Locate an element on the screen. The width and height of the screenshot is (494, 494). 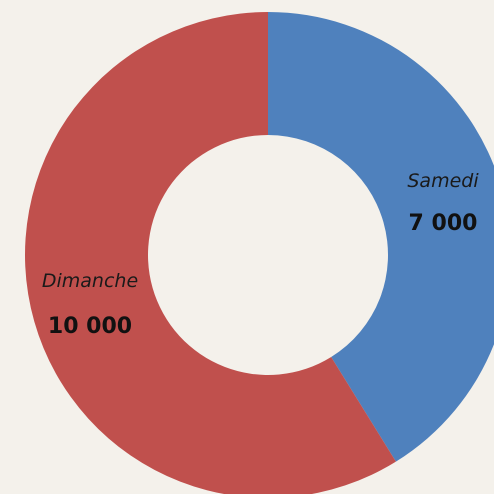
value-label: 10 000 is located at coordinates (90, 326).